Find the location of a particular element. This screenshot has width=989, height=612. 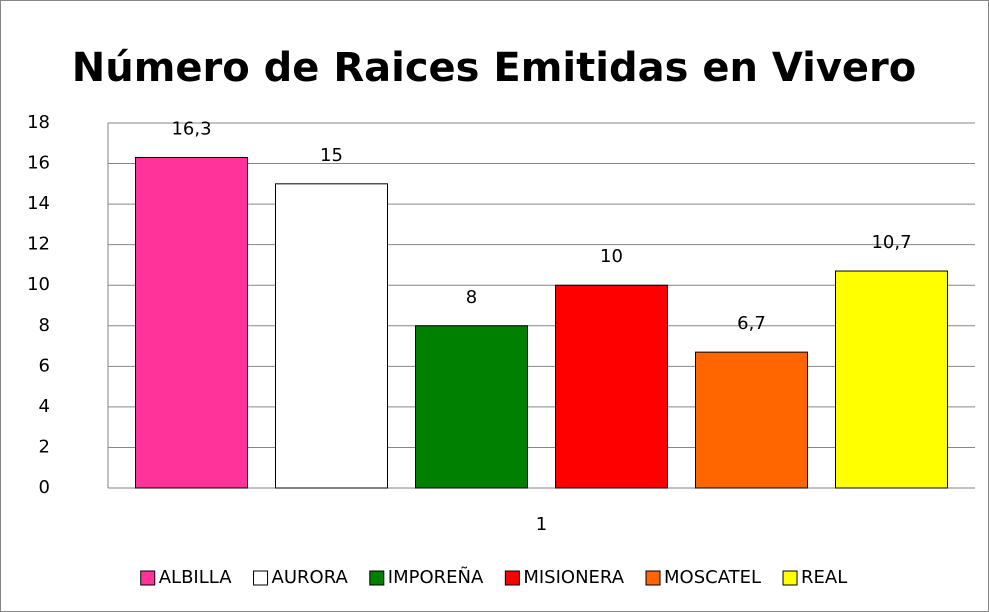

chart-title: Número de Raices Emitidas en Vivero is located at coordinates (494, 68).